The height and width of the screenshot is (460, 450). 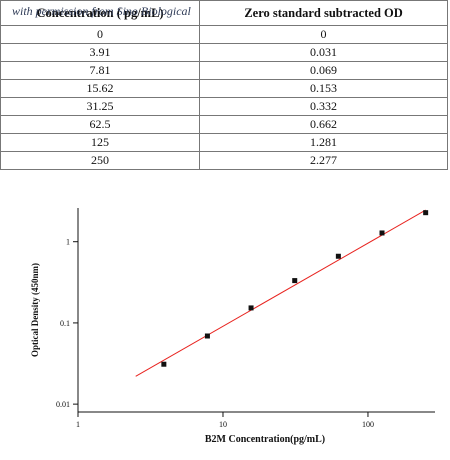 I want to click on table-row: 125 1.281, so click(x=224, y=142).